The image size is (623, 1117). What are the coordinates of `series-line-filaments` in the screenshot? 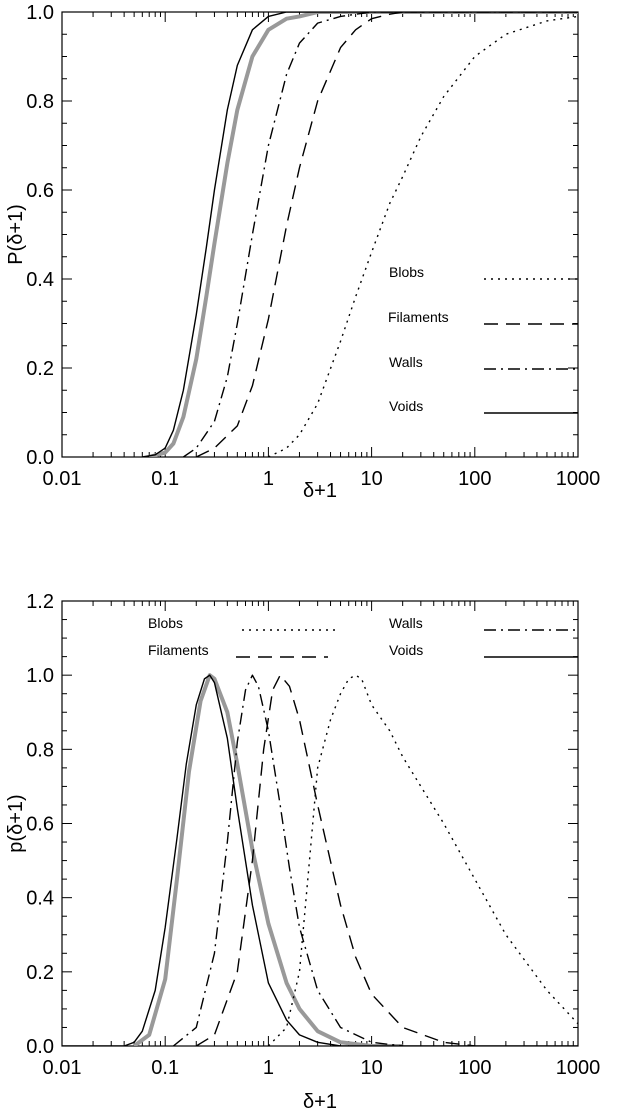 It's located at (335, 860).